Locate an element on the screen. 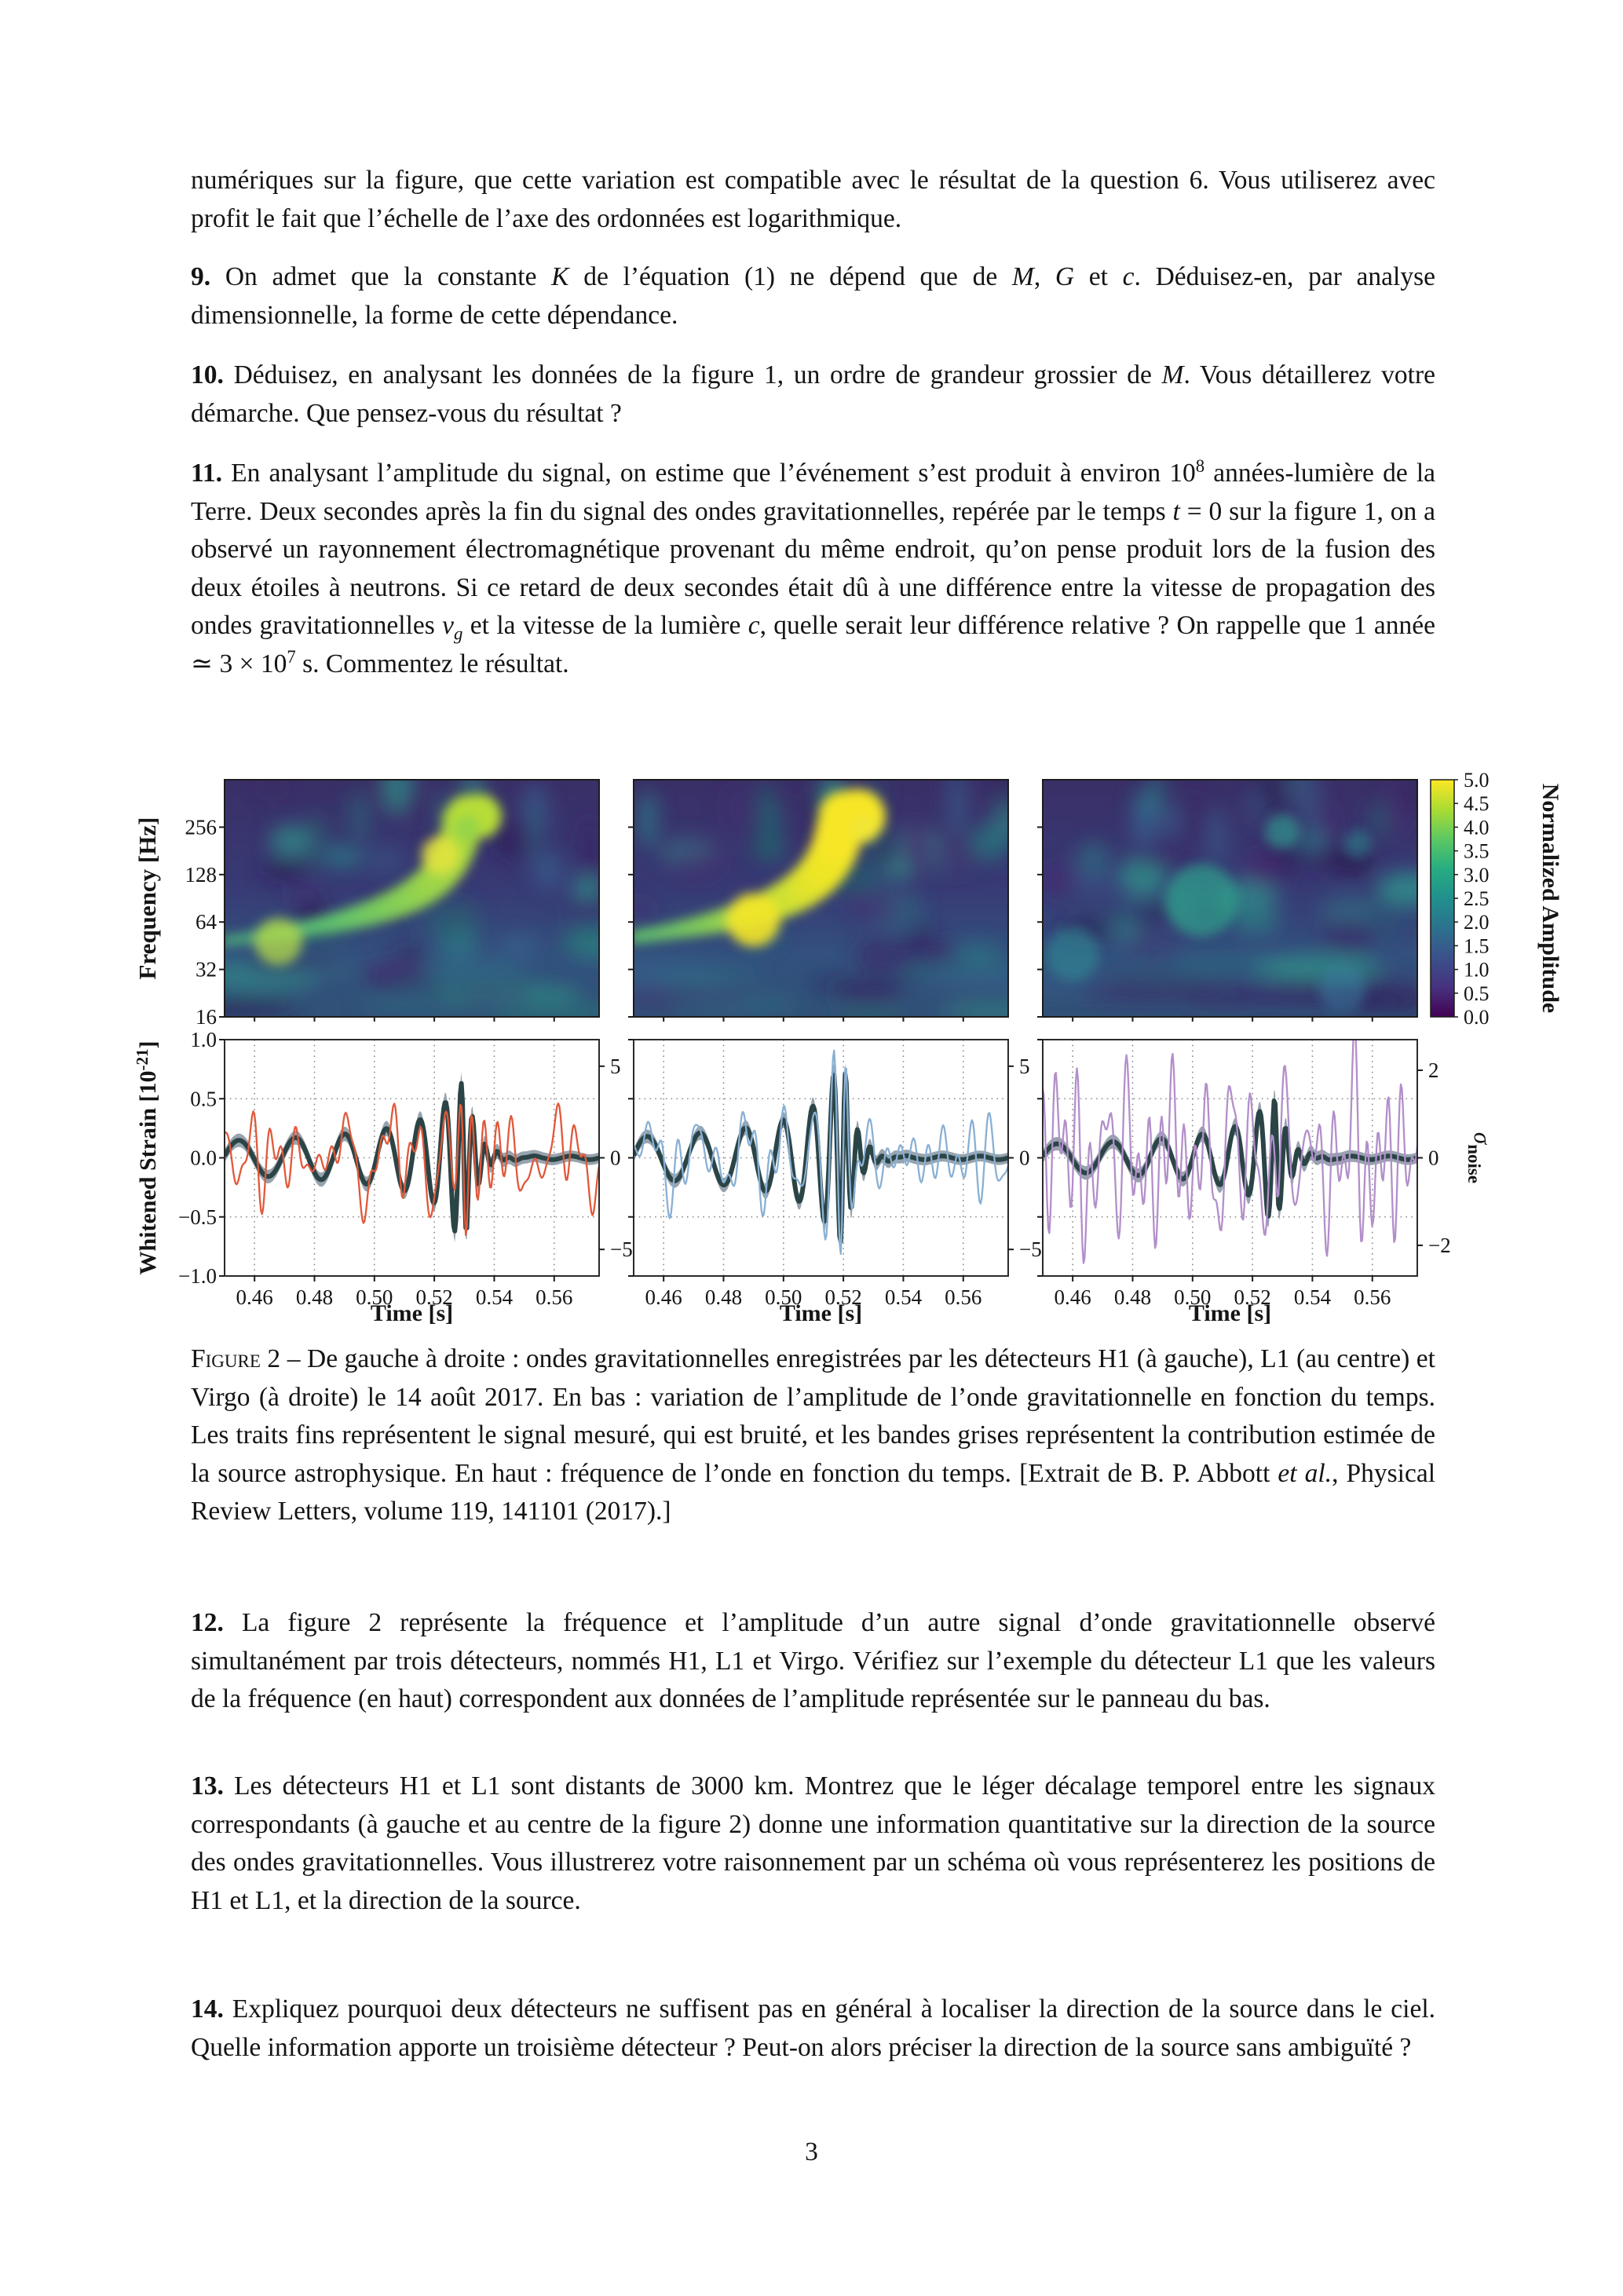 The width and height of the screenshot is (1623, 2296). strain-tick-label: 0.5 is located at coordinates (203, 1099).